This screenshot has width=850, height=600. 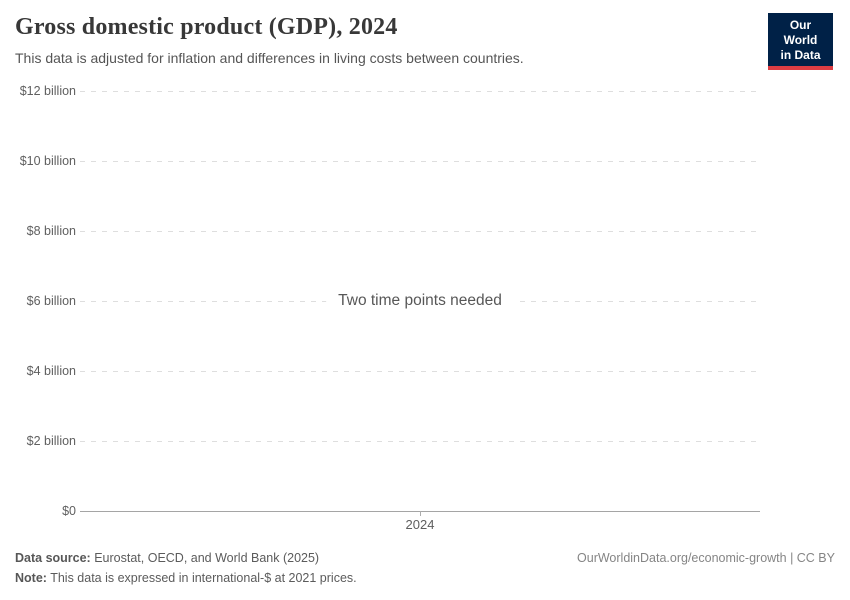 I want to click on owid-logo: Our World in Data, so click(x=800, y=41).